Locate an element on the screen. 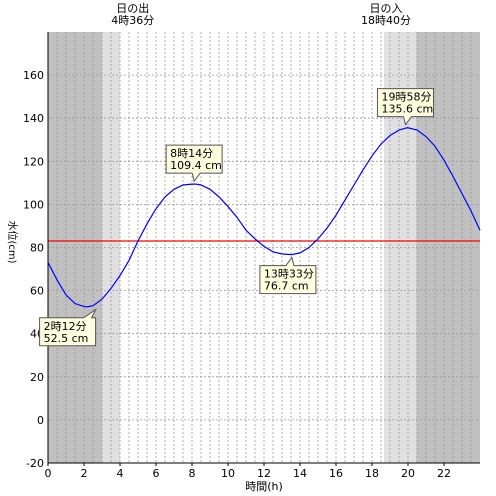 The width and height of the screenshot is (496, 496). x-tick-label: 14 is located at coordinates (300, 473).